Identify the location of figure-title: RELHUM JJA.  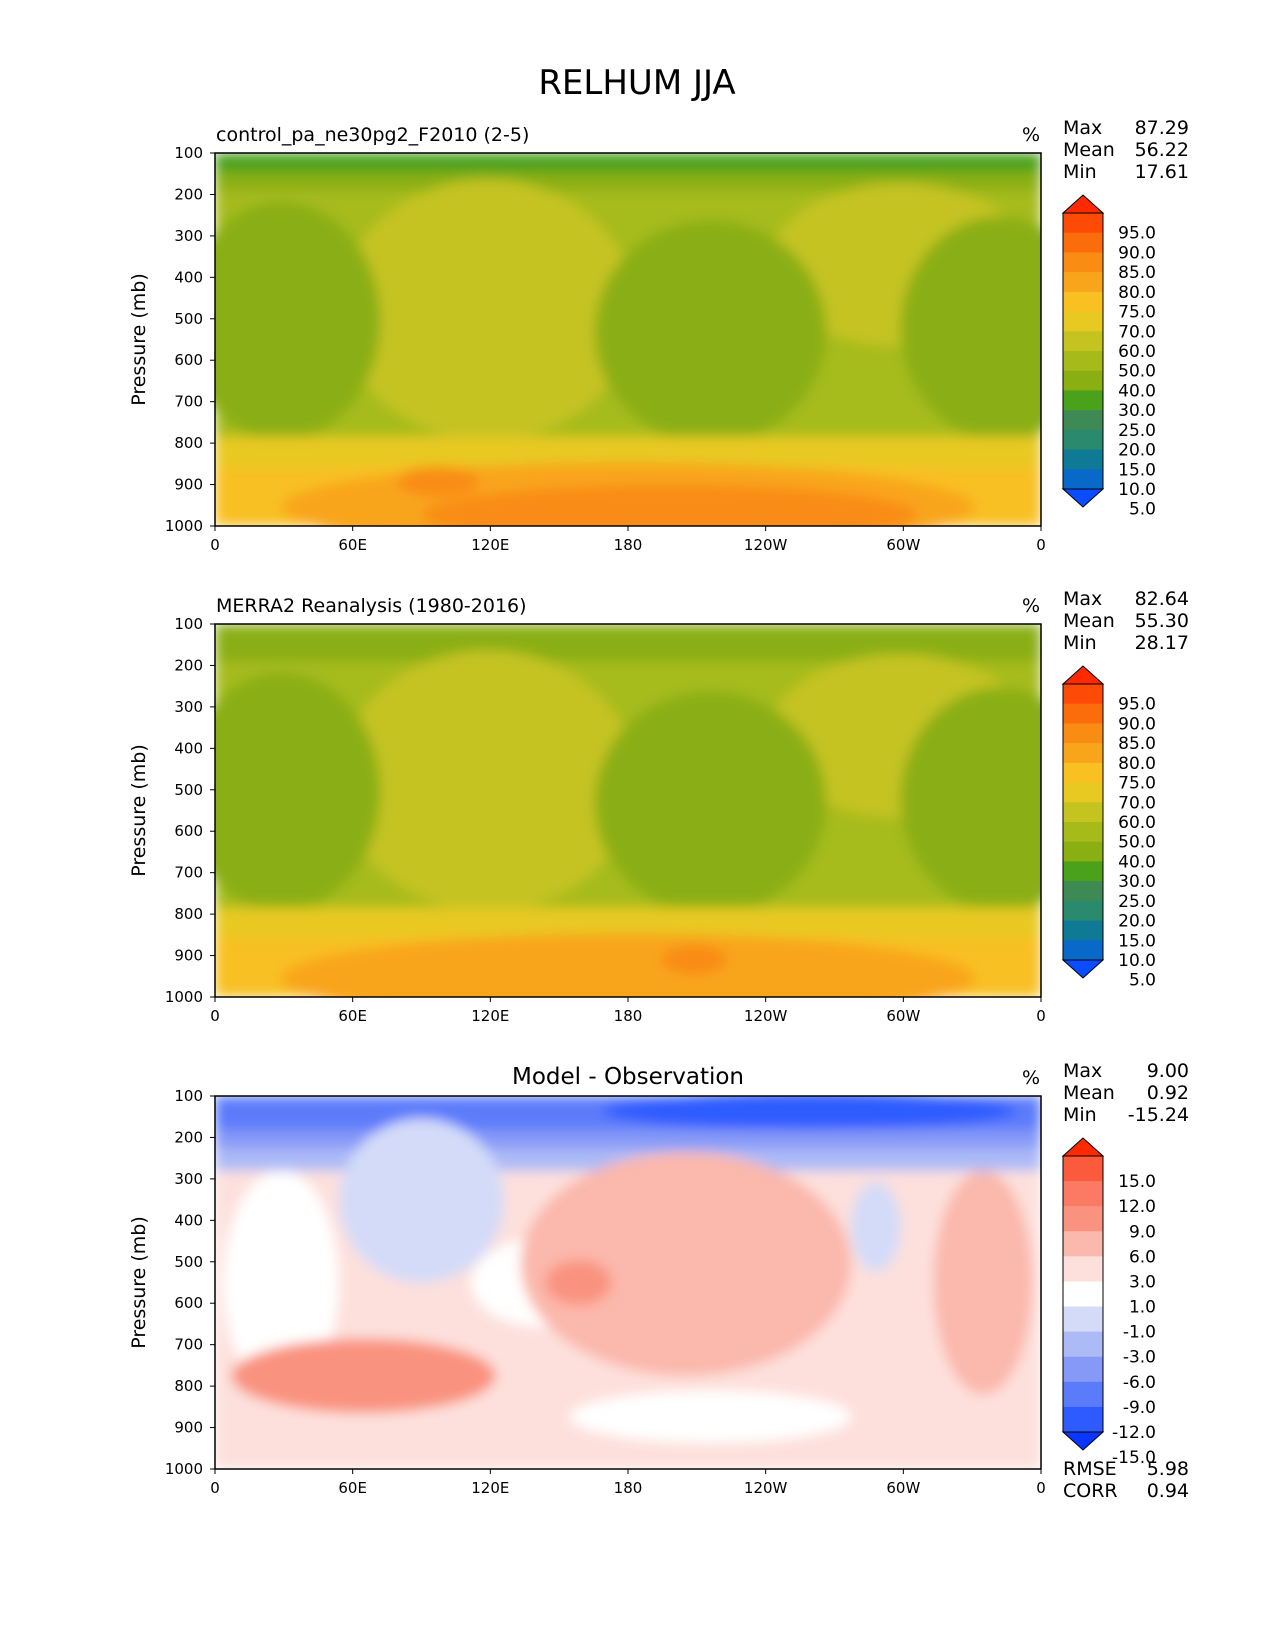
(636, 83).